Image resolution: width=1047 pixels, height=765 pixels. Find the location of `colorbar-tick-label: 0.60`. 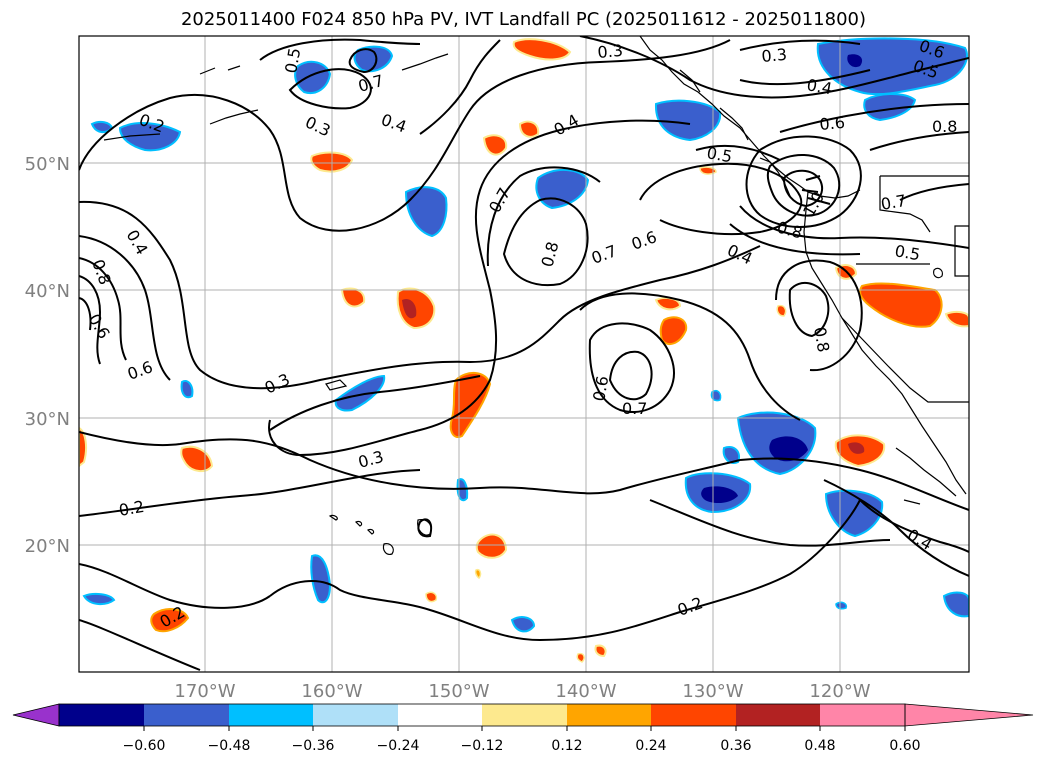

colorbar-tick-label: 0.60 is located at coordinates (904, 746).